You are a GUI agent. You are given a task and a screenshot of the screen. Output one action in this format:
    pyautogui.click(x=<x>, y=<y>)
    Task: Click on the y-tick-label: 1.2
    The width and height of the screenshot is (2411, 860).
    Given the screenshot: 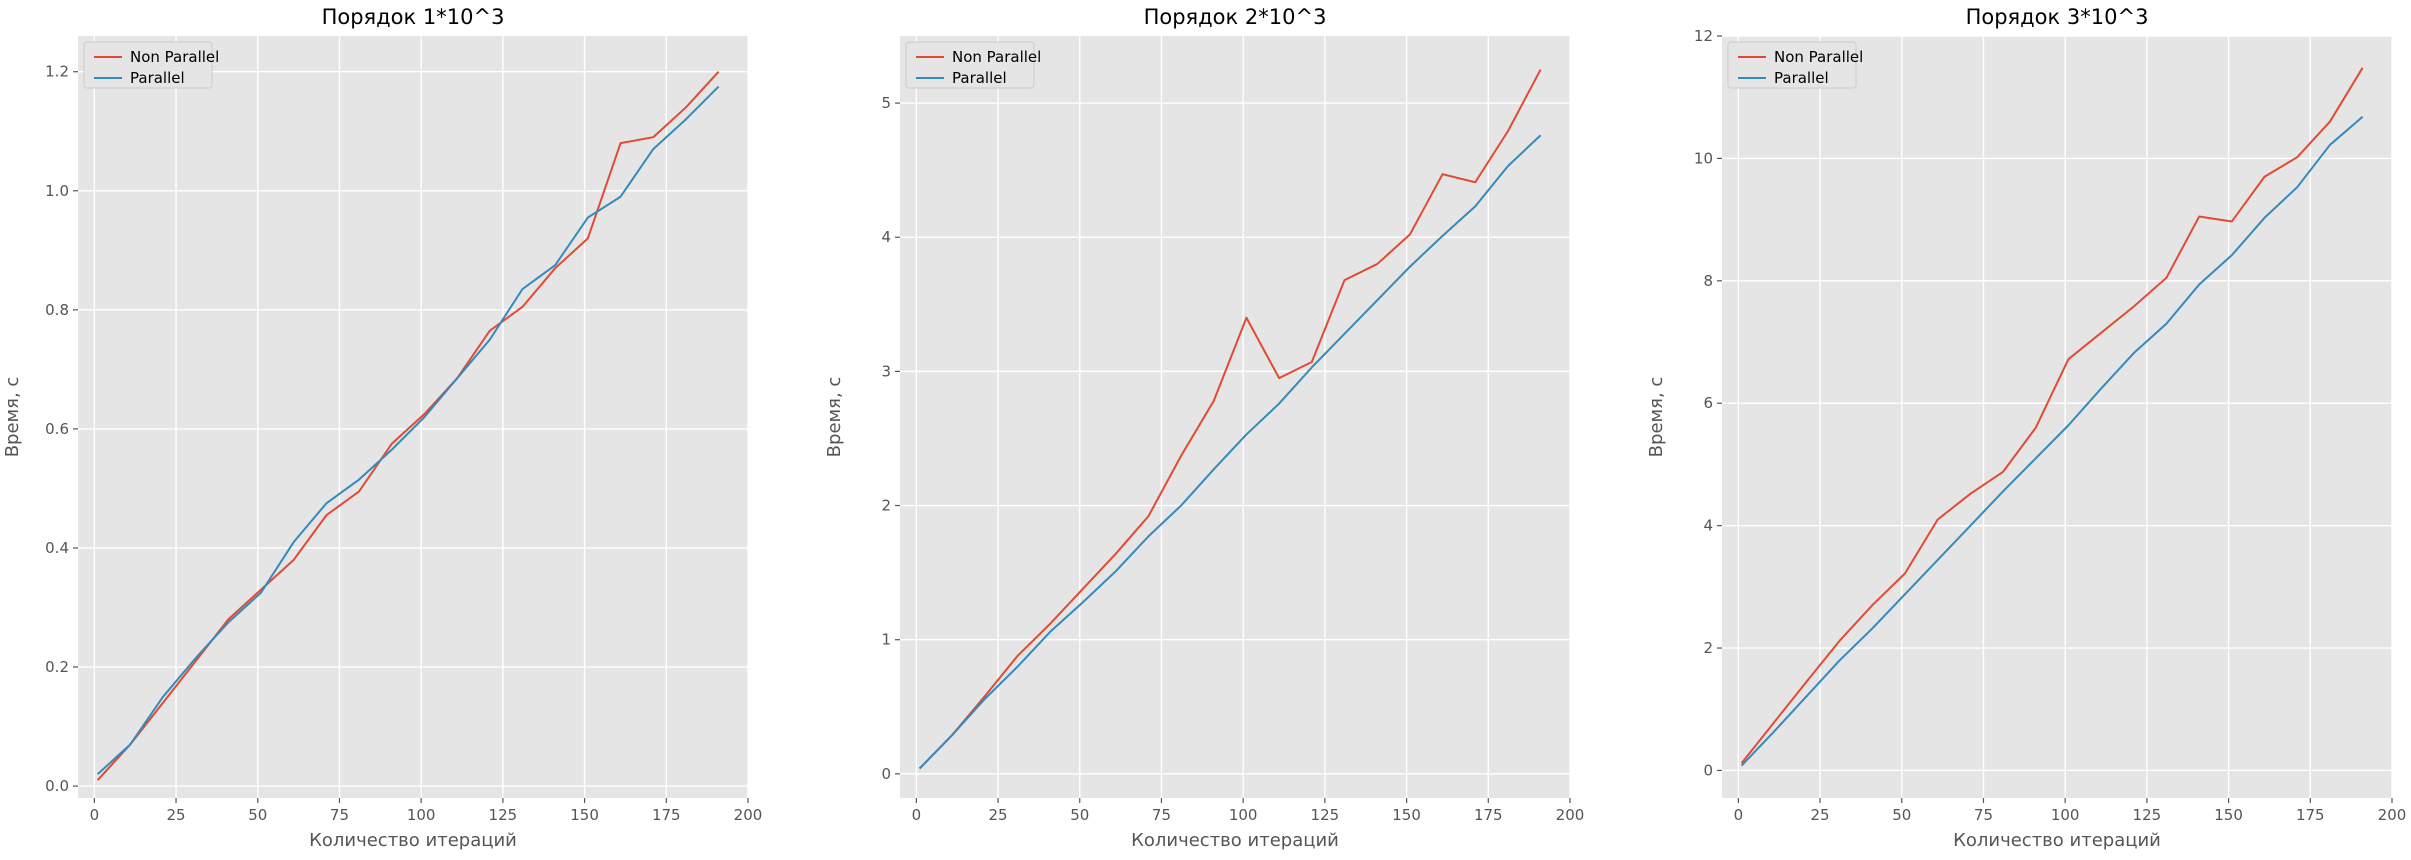 What is the action you would take?
    pyautogui.click(x=57, y=72)
    